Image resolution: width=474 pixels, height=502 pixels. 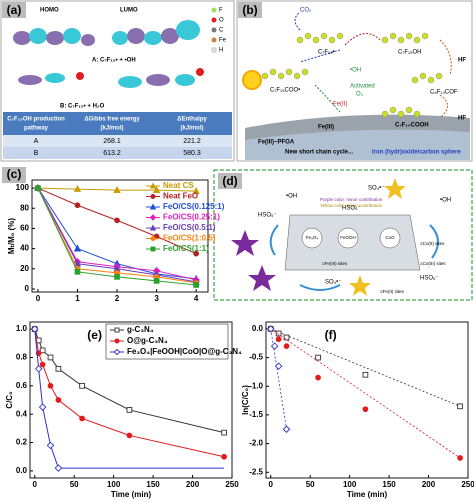 What do you see at coordinates (256, 385) in the screenshot?
I see `y-tick-label: -1.0` at bounding box center [256, 385].